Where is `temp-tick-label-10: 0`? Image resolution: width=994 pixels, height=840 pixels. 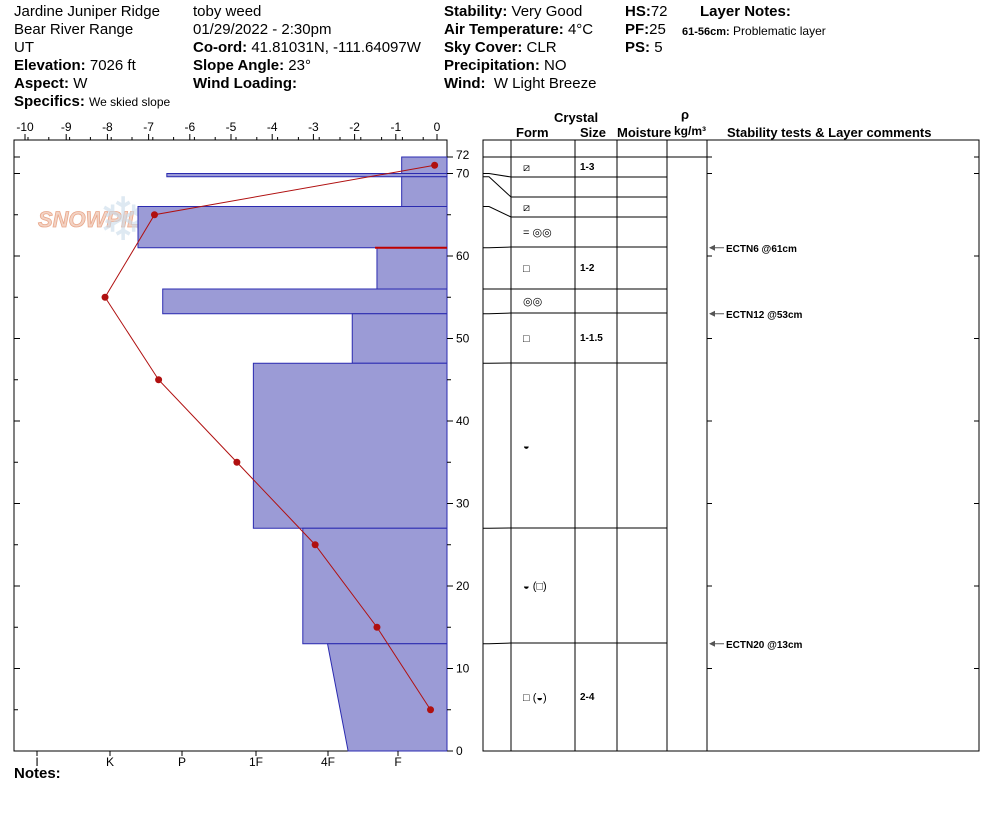
temp-tick-label-10: 0 is located at coordinates (437, 127).